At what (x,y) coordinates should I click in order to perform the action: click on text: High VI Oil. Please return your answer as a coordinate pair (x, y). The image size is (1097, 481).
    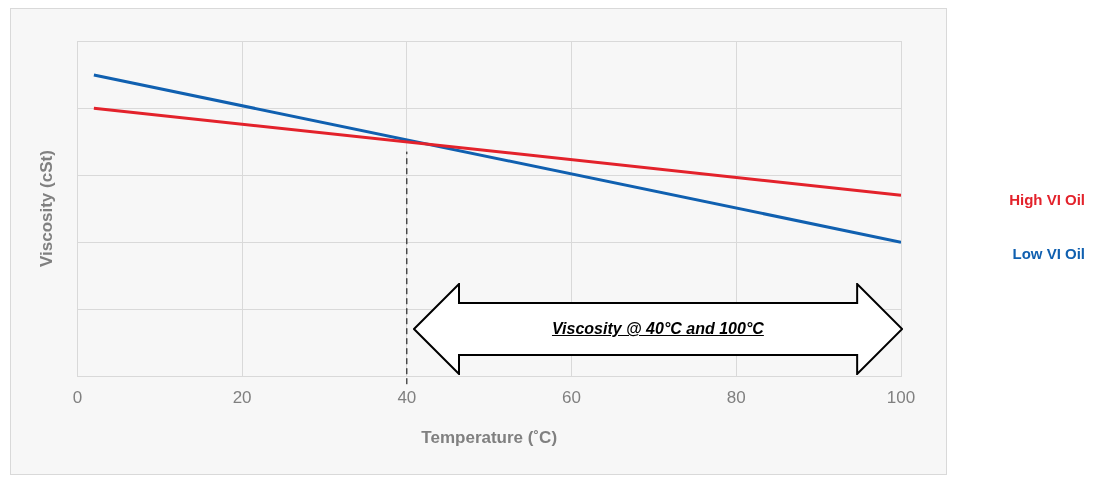
    Looking at the image, I should click on (1047, 200).